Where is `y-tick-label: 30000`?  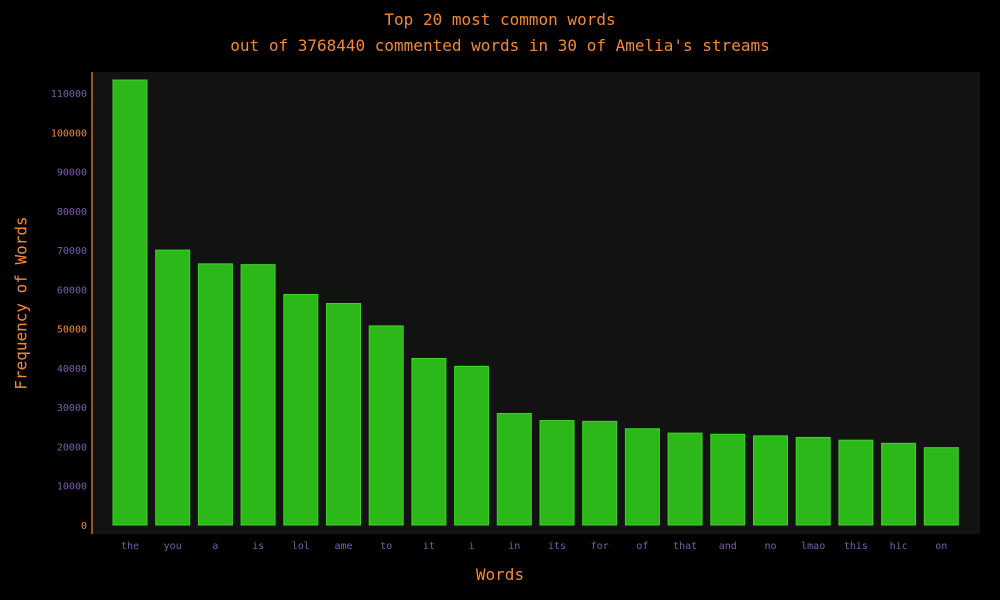
y-tick-label: 30000 is located at coordinates (72, 408).